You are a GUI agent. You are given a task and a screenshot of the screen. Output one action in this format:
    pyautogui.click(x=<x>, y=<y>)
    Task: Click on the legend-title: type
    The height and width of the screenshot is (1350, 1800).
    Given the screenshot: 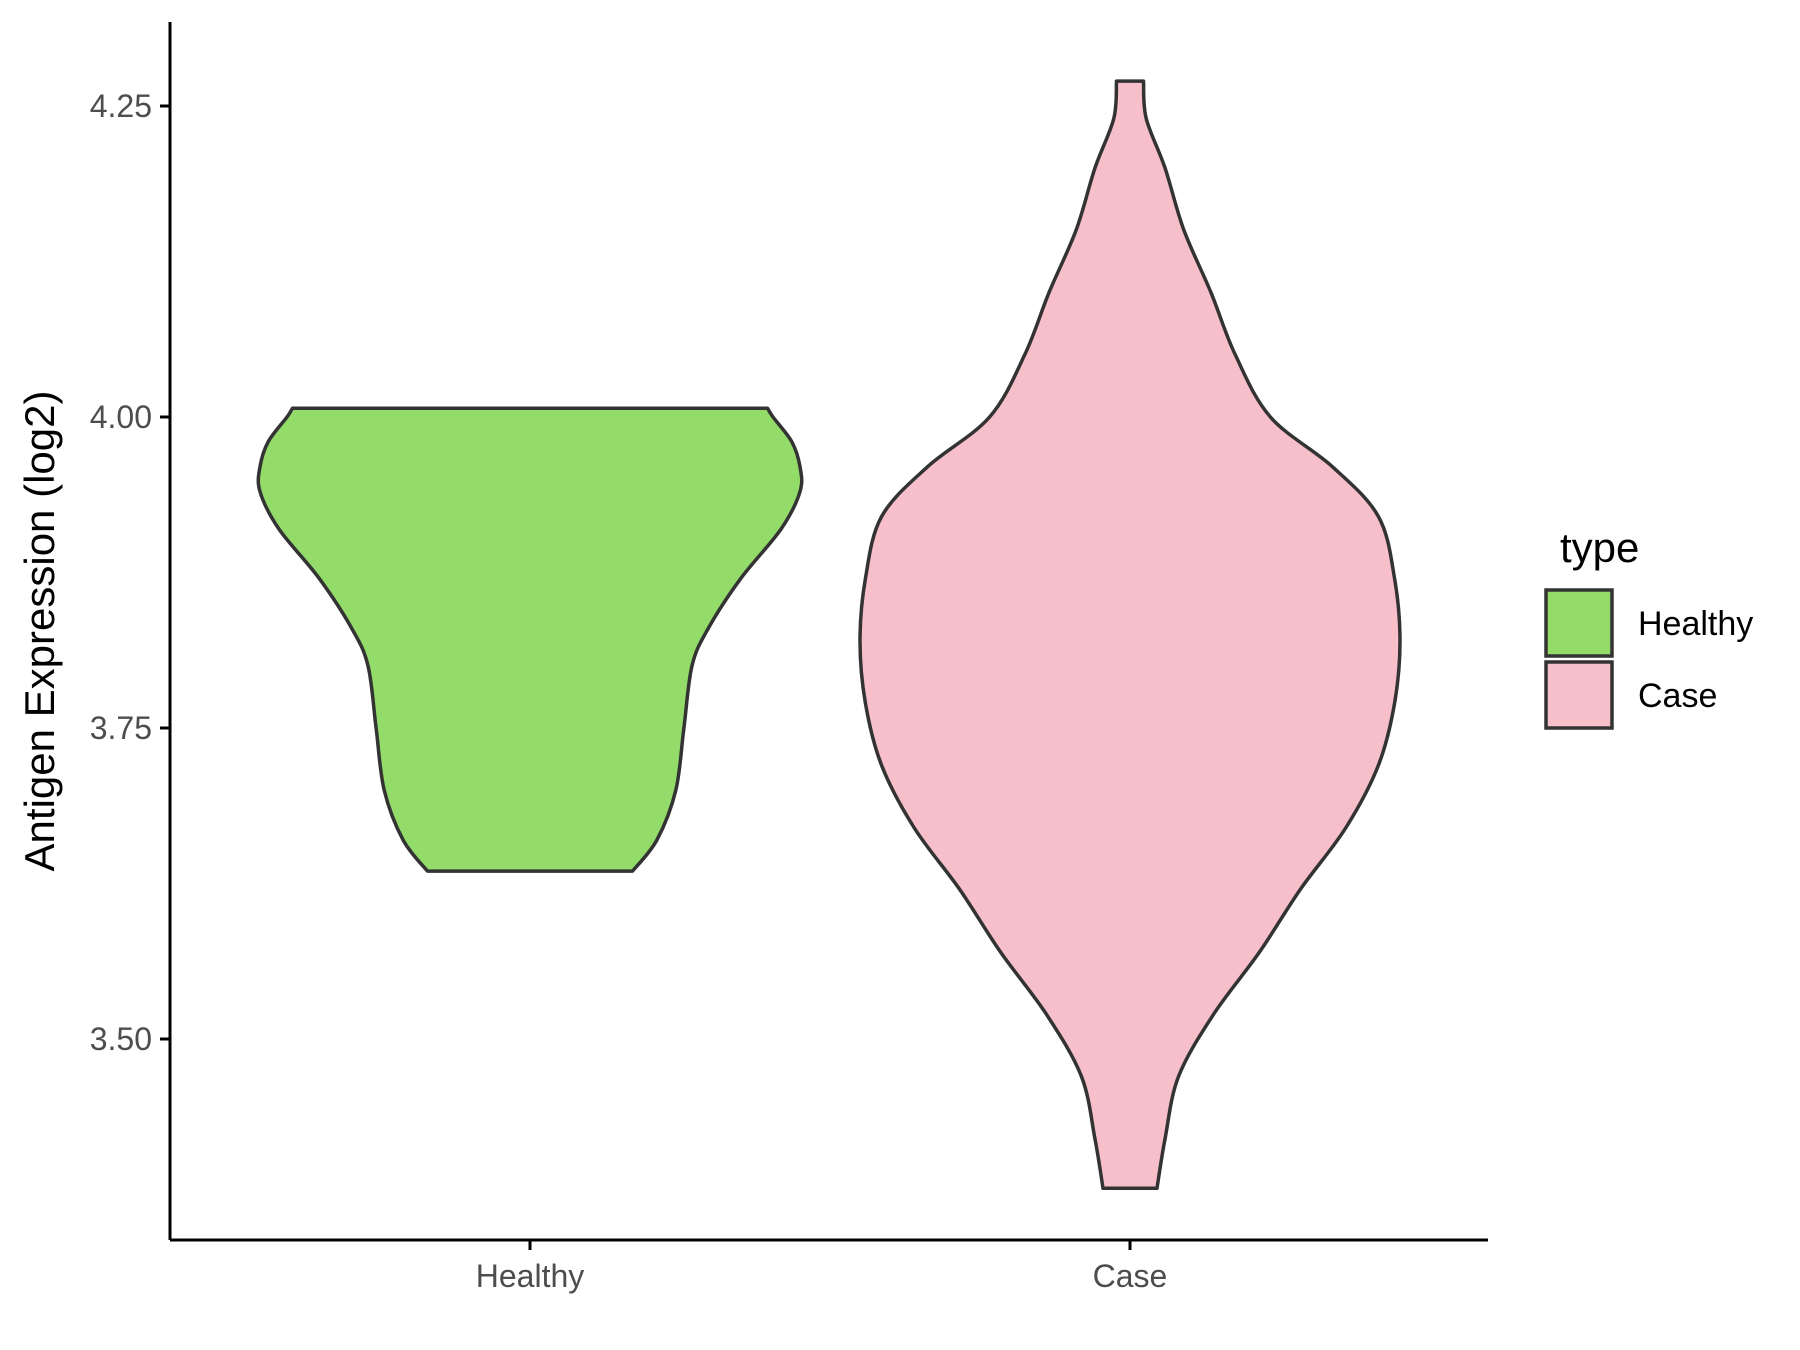 What is the action you would take?
    pyautogui.click(x=1599, y=547)
    